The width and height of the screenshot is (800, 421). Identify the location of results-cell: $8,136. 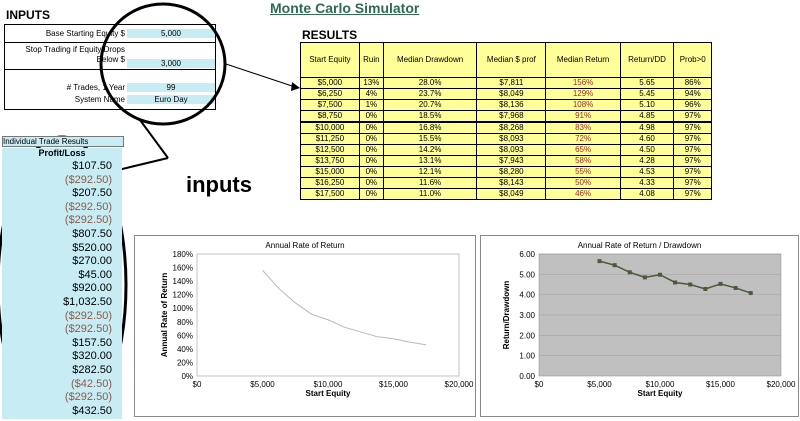
(511, 105).